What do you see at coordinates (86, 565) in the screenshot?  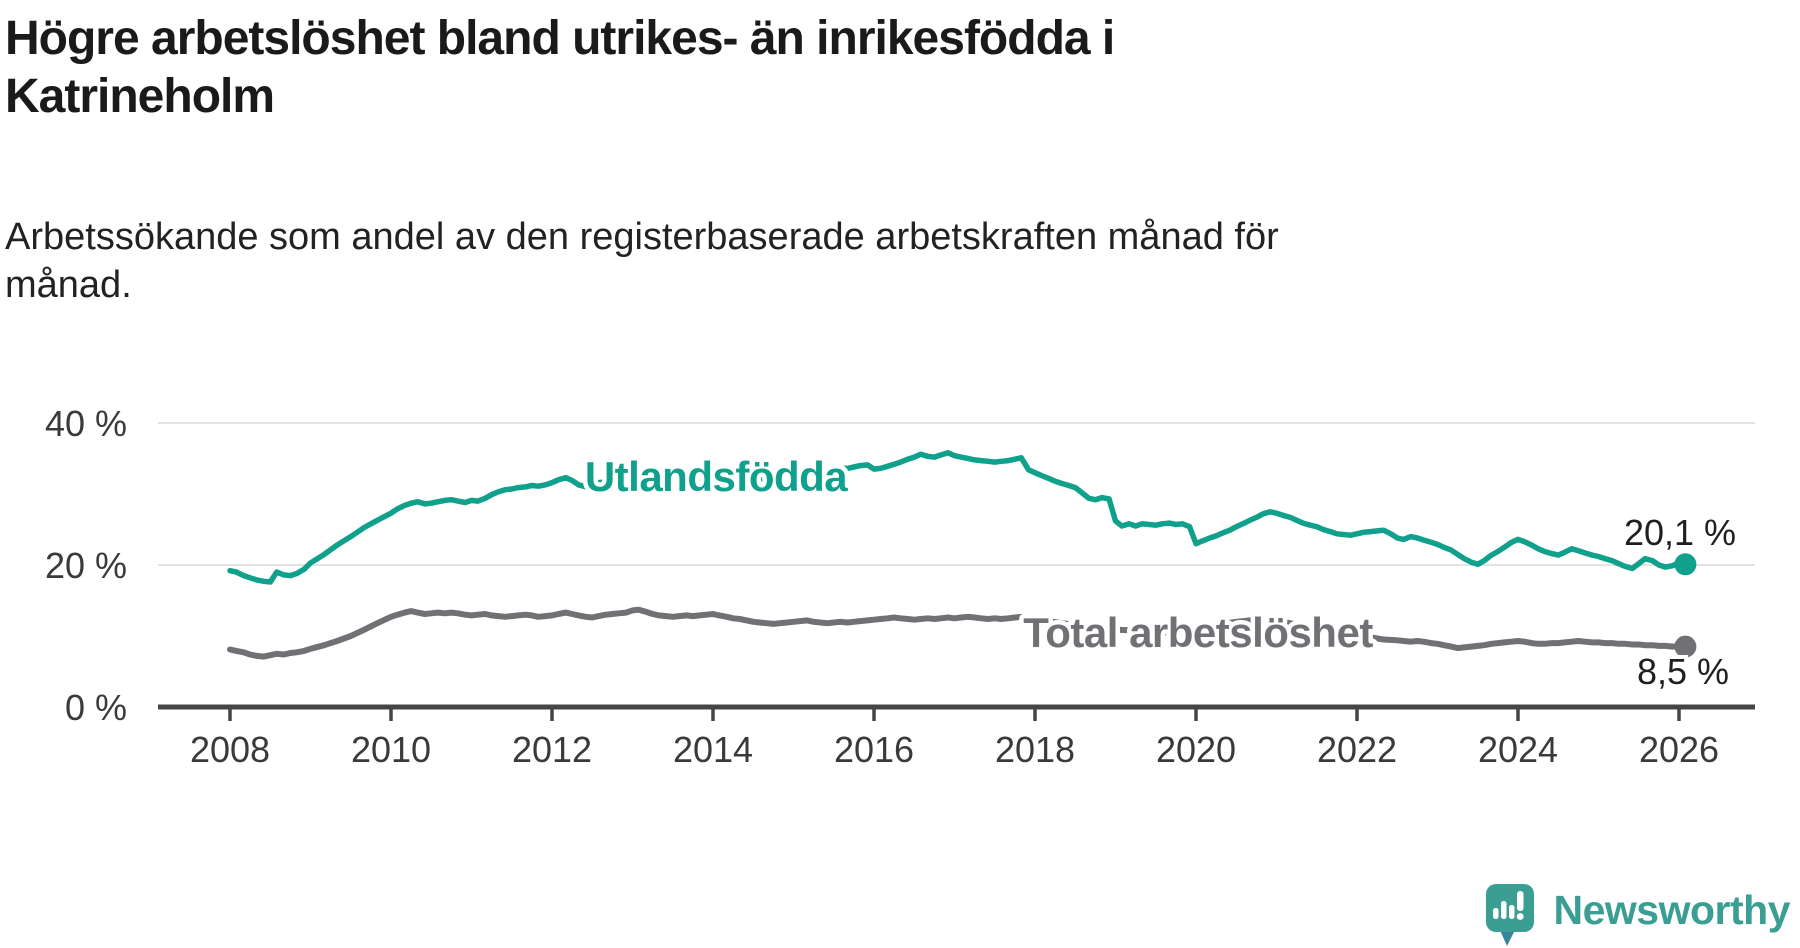 I see `y-tick-label-20: 20 %` at bounding box center [86, 565].